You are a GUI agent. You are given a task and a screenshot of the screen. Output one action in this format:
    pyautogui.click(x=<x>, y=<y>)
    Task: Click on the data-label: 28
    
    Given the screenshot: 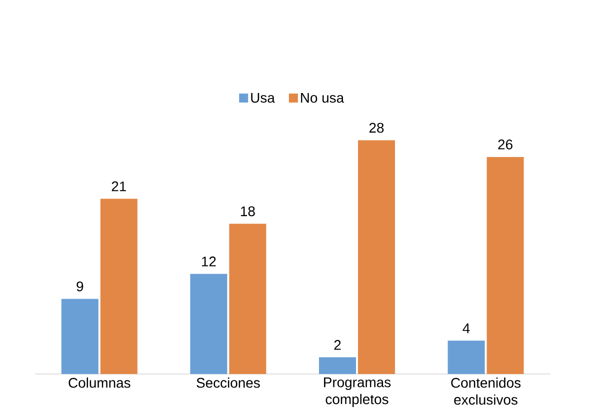 What is the action you would take?
    pyautogui.click(x=376, y=127)
    